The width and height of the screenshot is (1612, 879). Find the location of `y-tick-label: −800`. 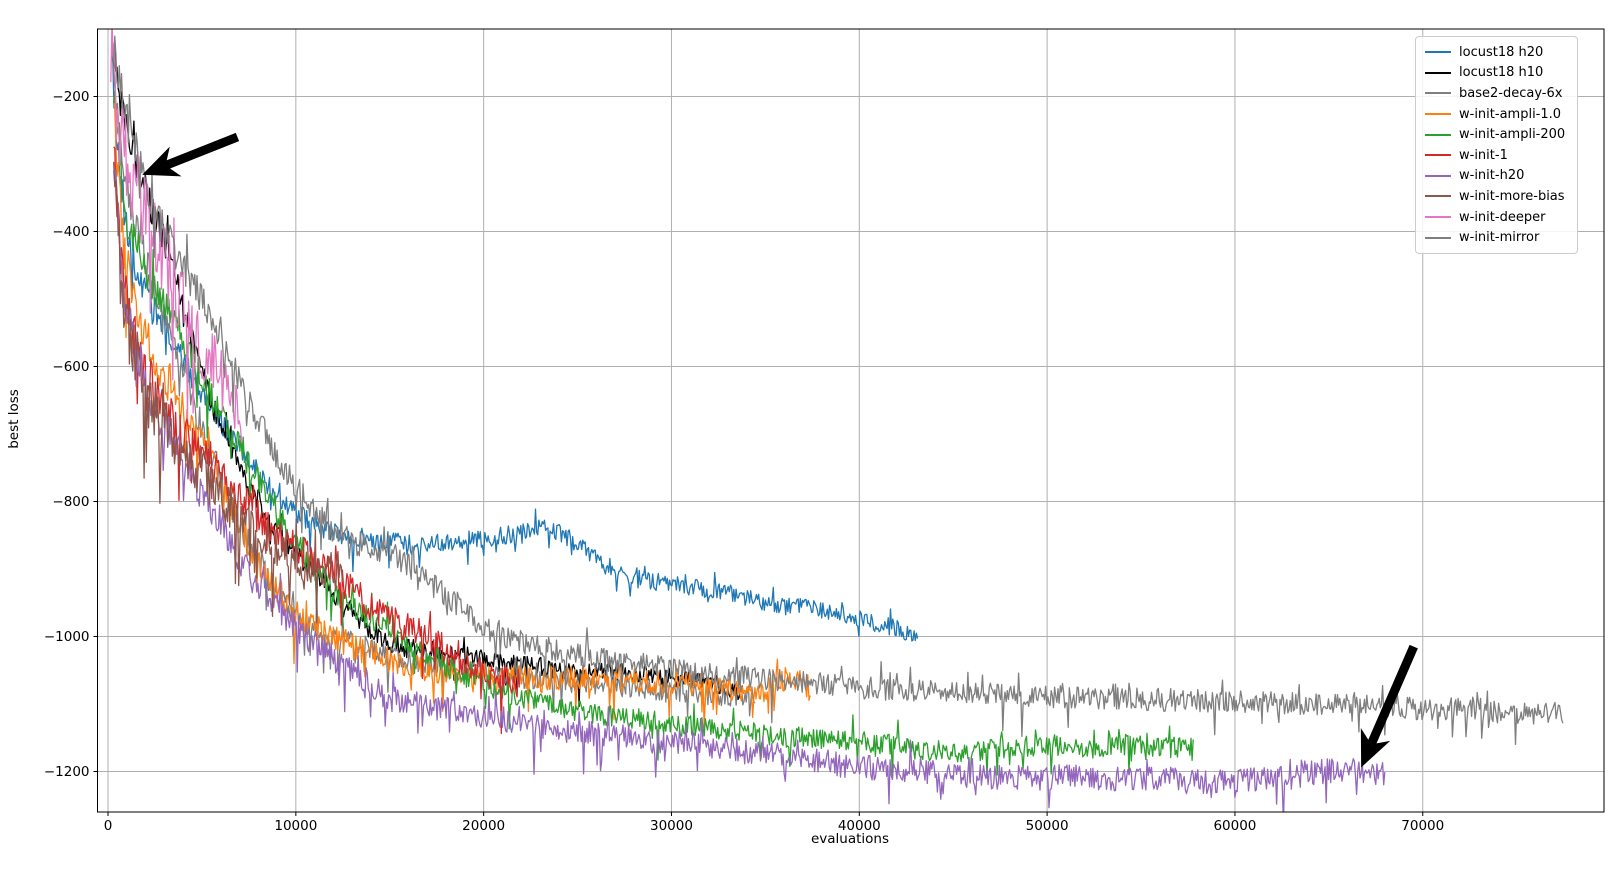

y-tick-label: −800 is located at coordinates (70, 502).